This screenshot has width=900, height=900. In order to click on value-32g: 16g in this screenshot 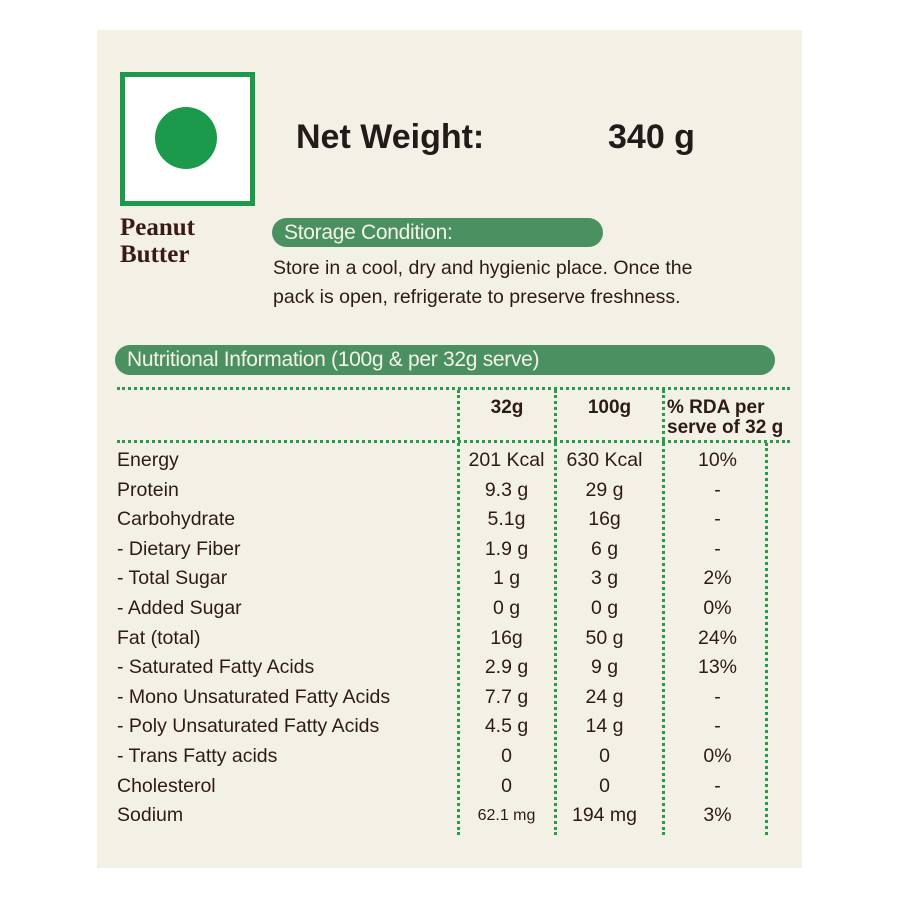, I will do `click(506, 637)`.